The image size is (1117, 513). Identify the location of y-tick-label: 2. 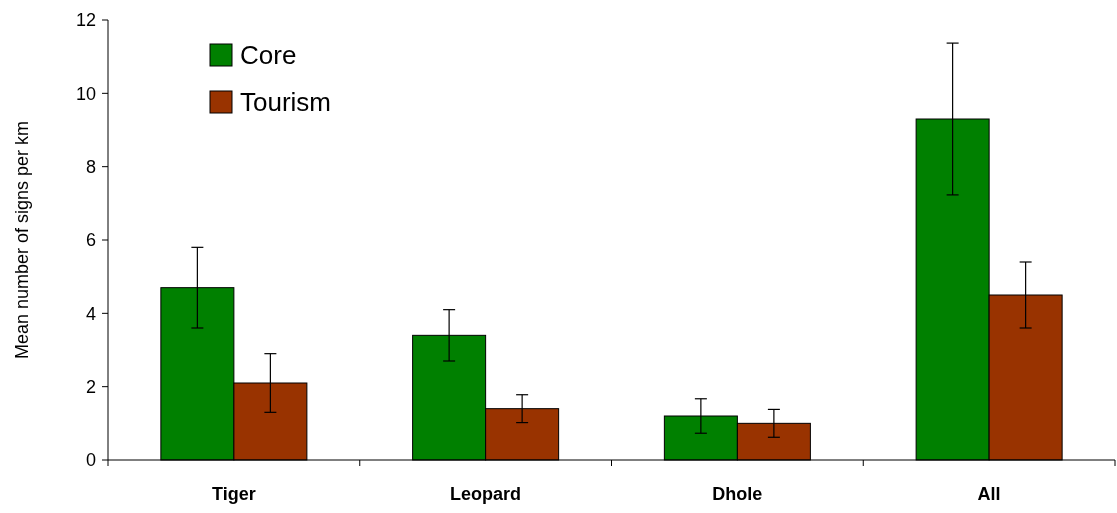
(90, 386).